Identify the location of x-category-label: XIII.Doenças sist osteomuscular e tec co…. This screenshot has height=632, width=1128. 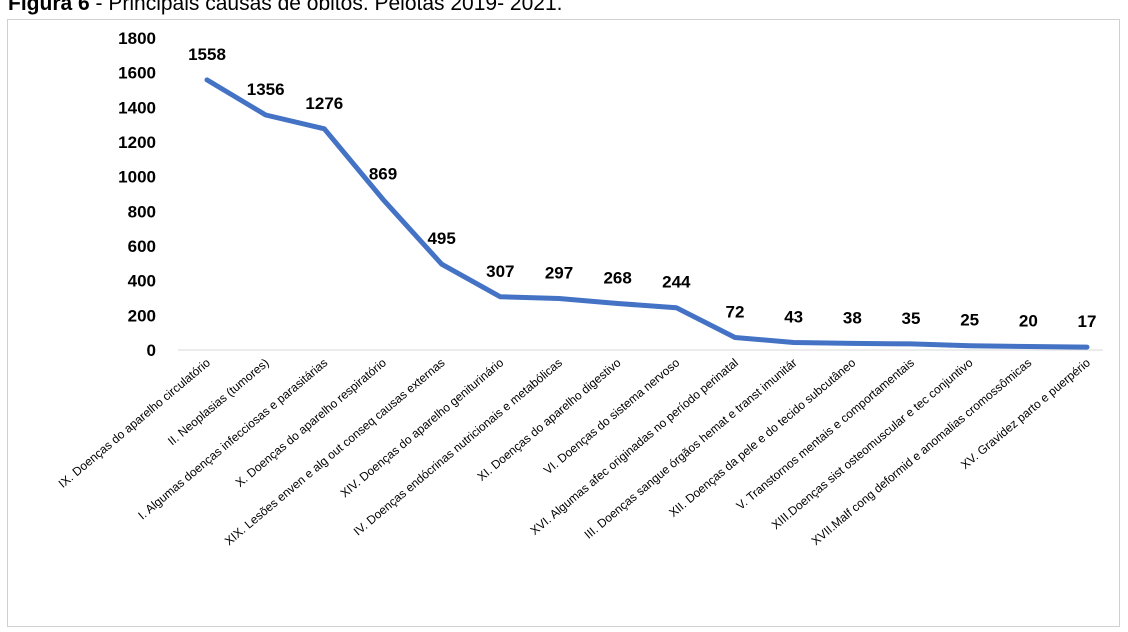
(872, 443).